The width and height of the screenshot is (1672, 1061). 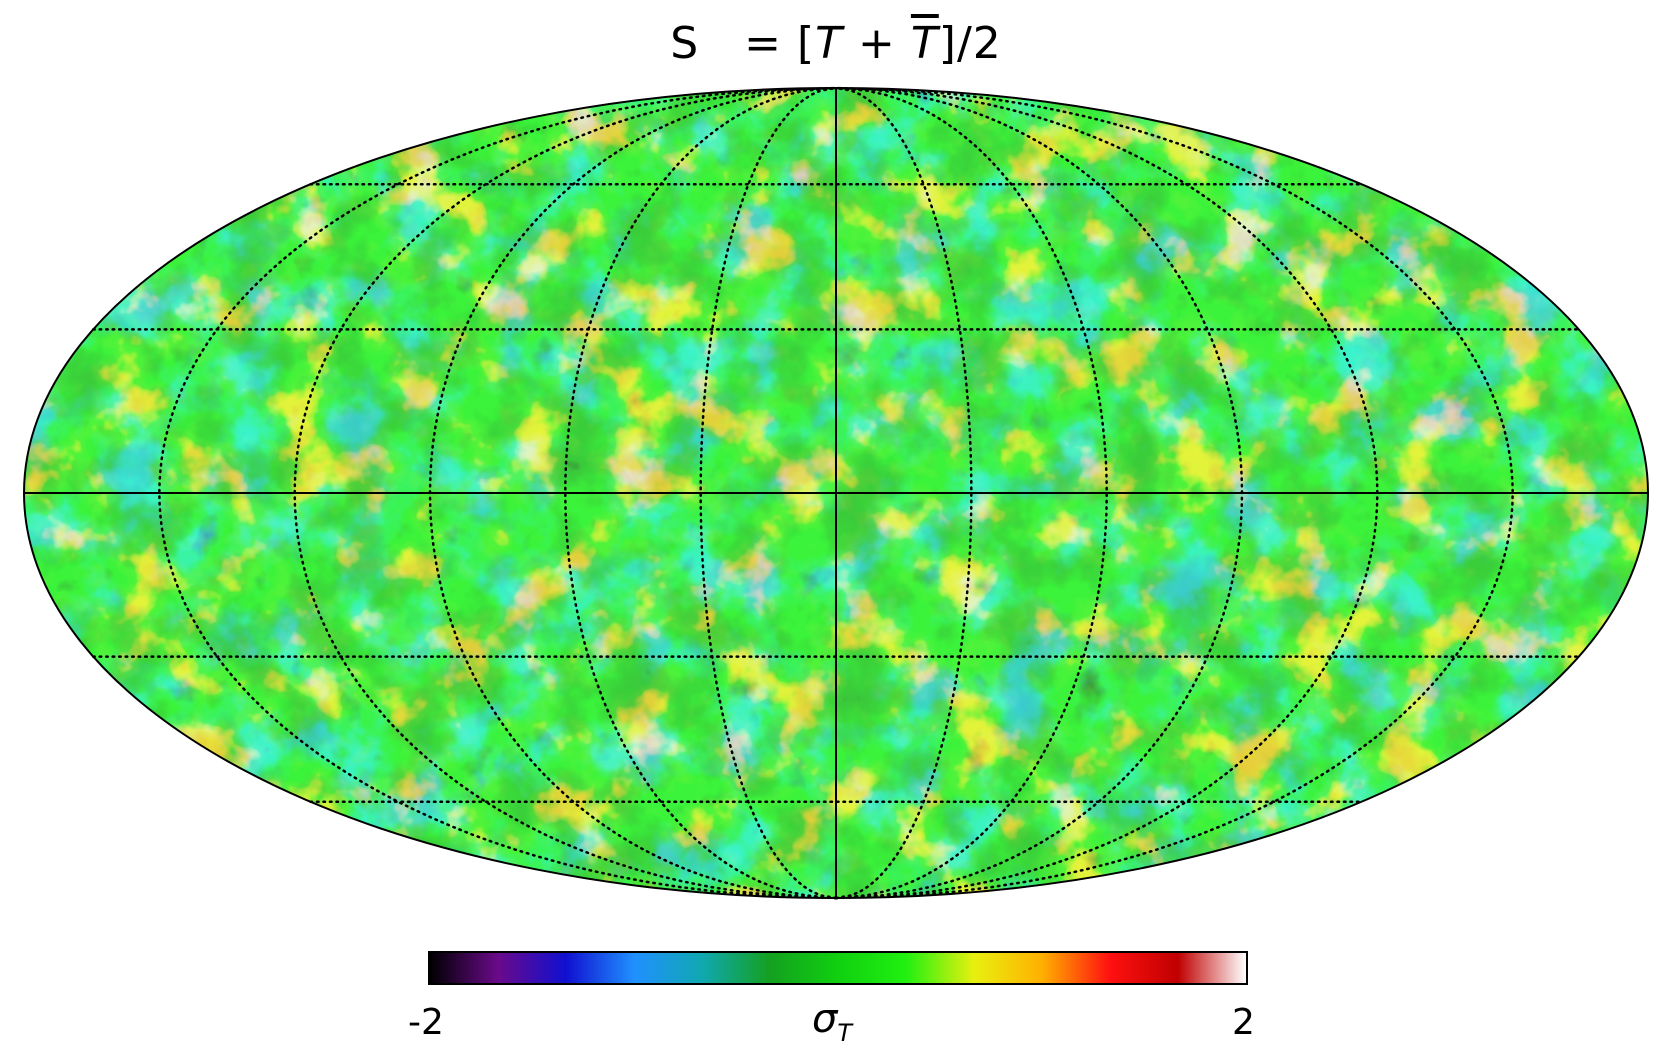 What do you see at coordinates (838, 968) in the screenshot?
I see `colorbar` at bounding box center [838, 968].